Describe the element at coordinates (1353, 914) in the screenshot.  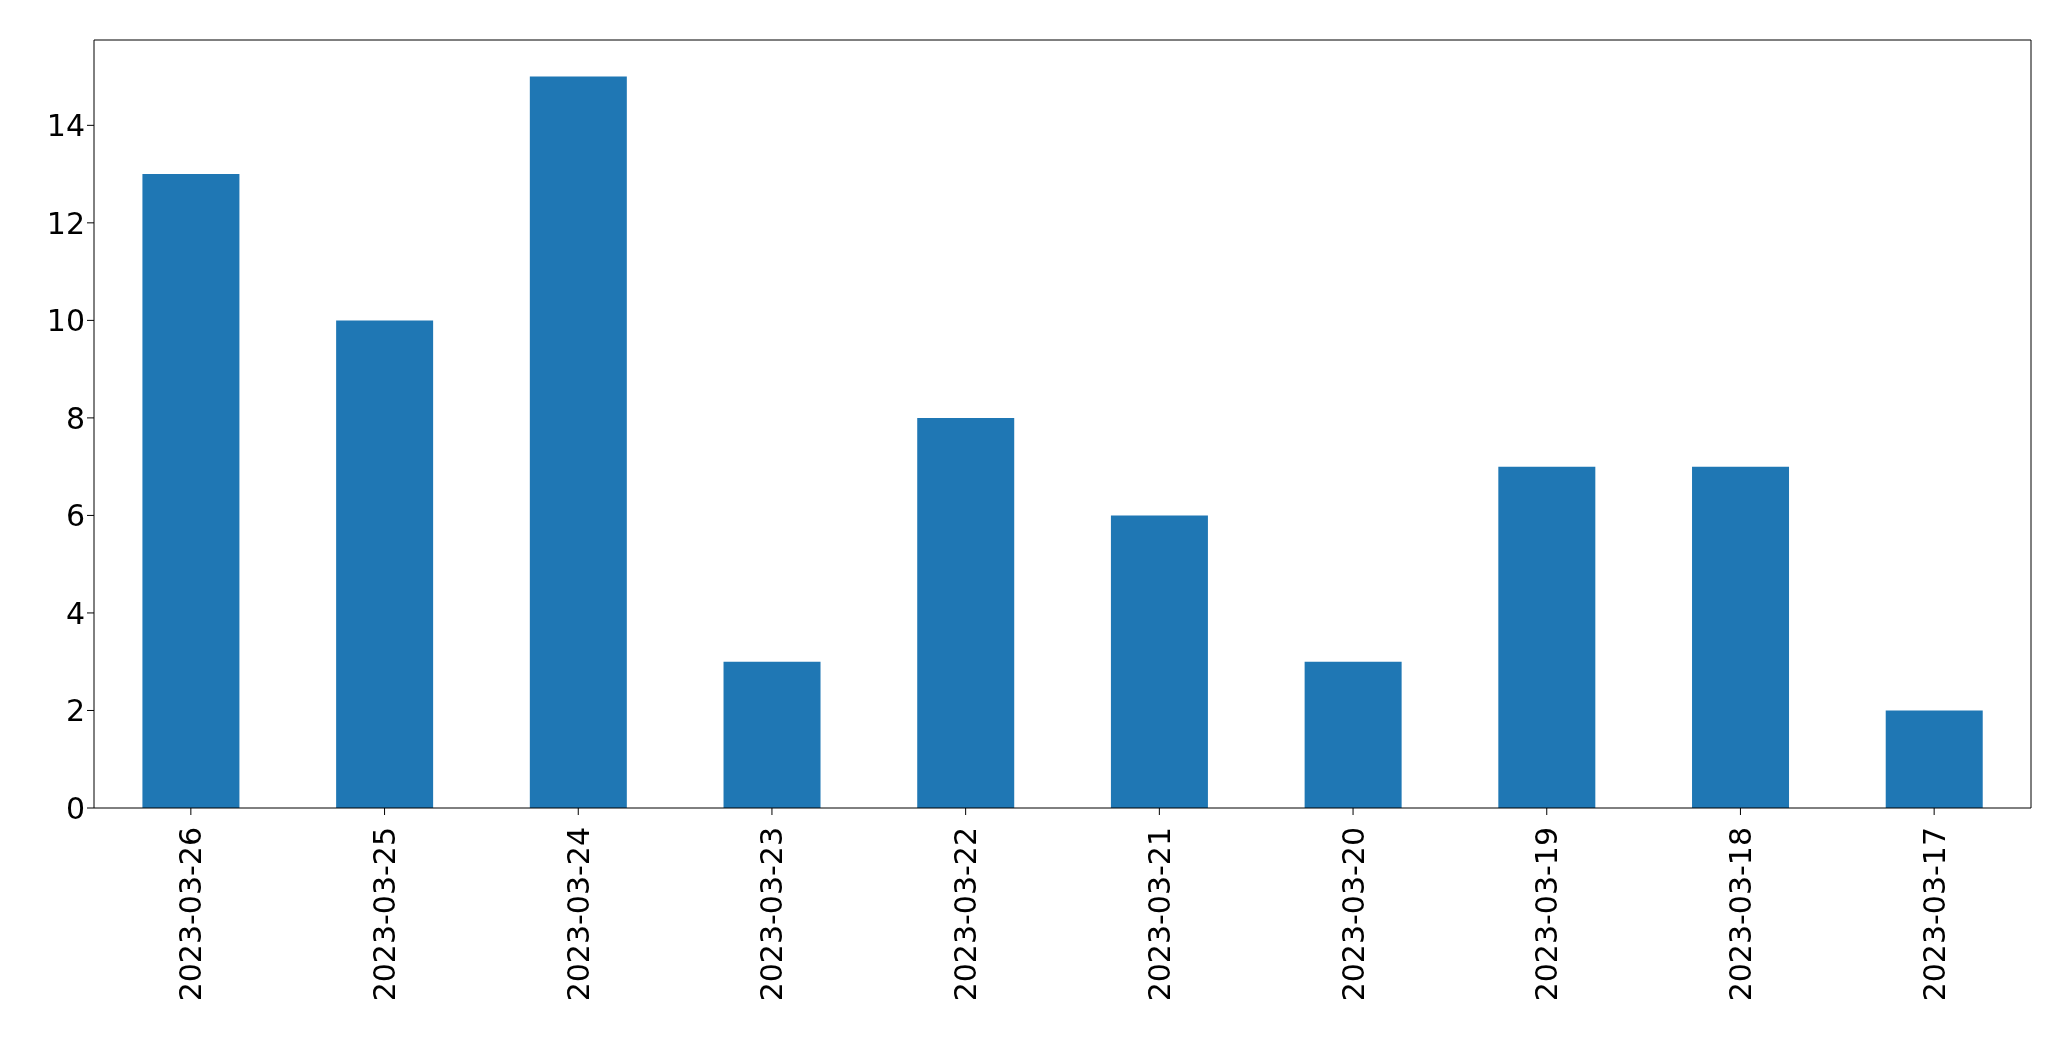
I see `x-tick-label: 2023-03-20` at that location.